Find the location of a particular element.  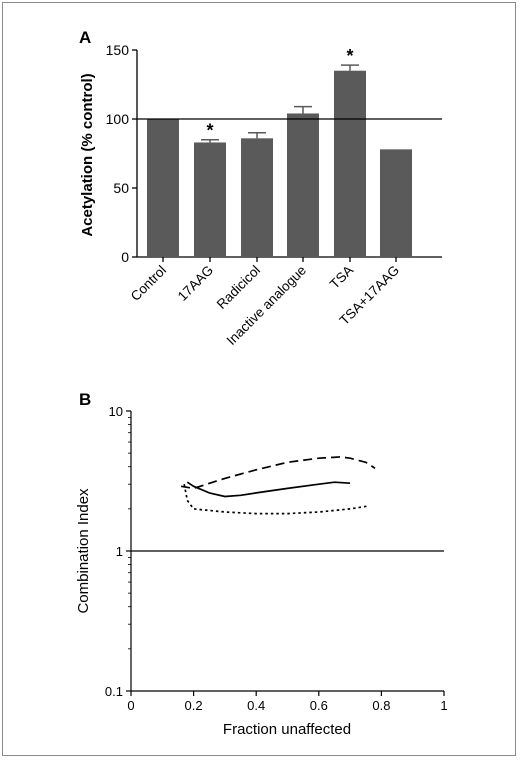

panel-b-series-dashed-line is located at coordinates (278, 473).